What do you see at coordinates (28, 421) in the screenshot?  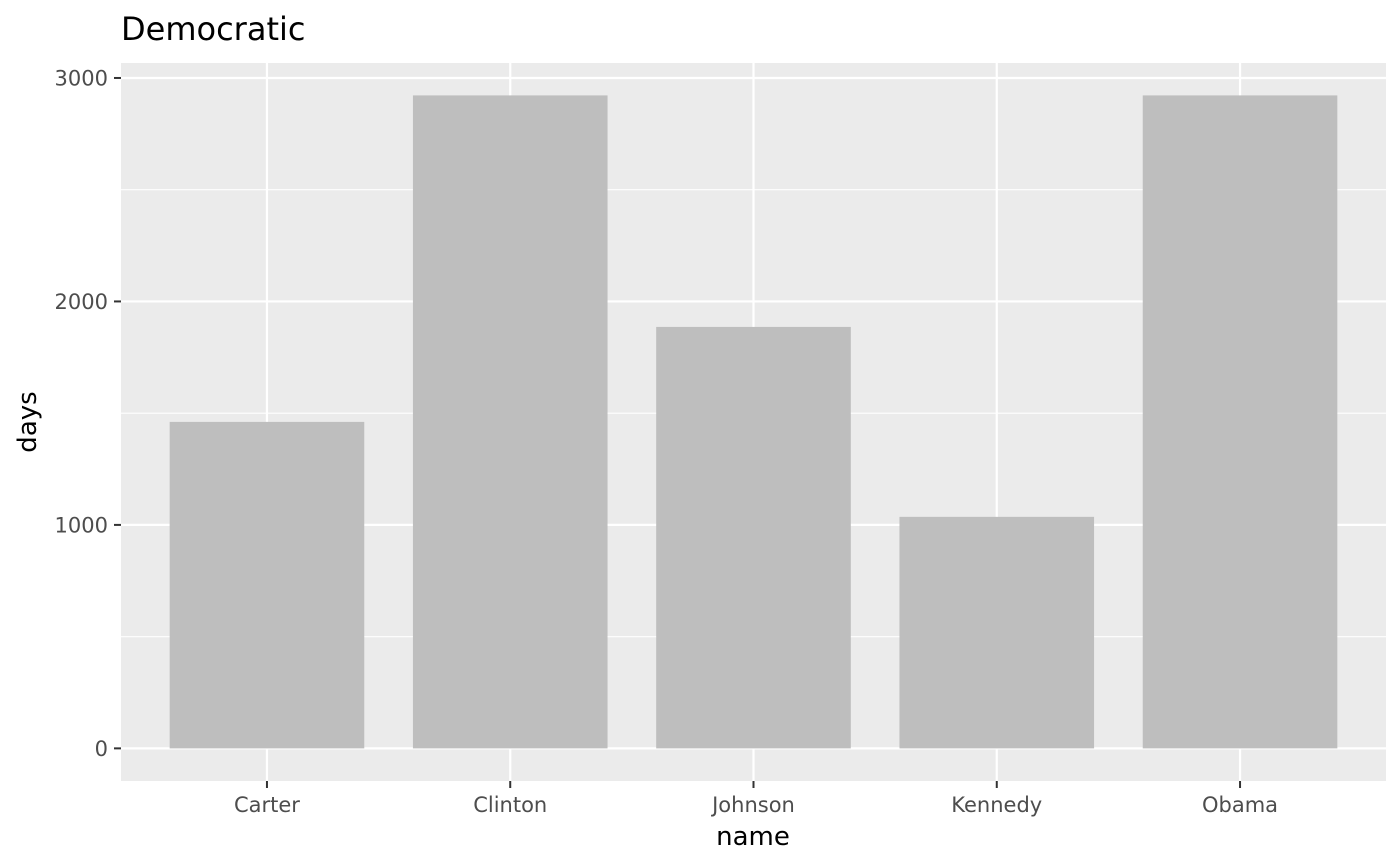 I see `y-axis-label: days` at bounding box center [28, 421].